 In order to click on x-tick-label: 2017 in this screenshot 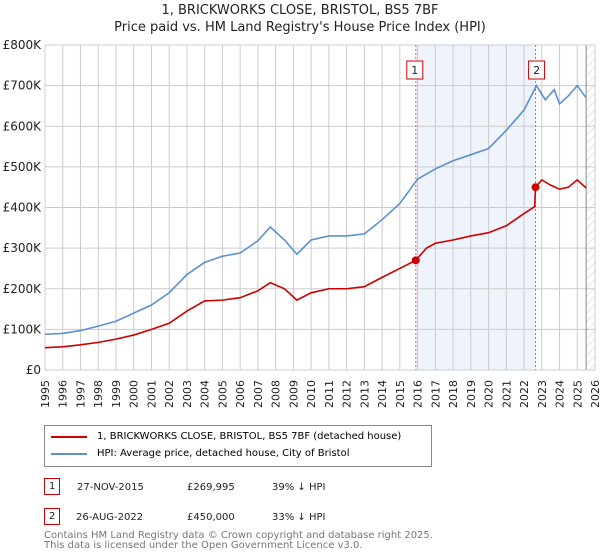, I will do `click(435, 394)`.